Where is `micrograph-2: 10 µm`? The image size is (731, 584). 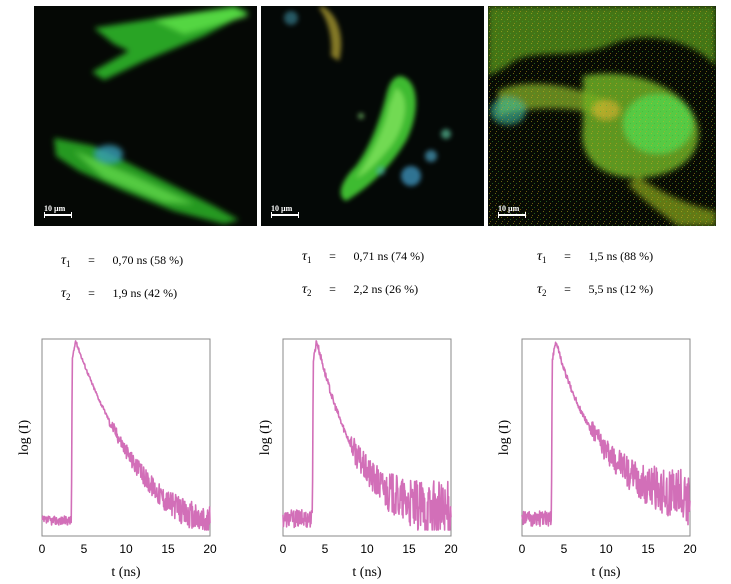
micrograph-2: 10 µm is located at coordinates (372, 116).